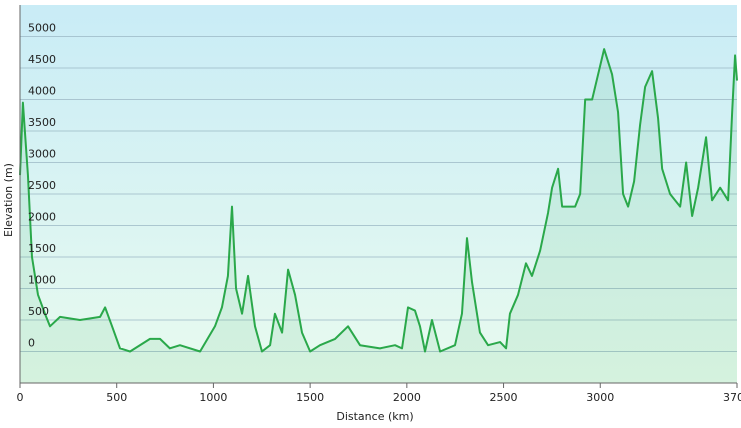 Image resolution: width=741 pixels, height=428 pixels. What do you see at coordinates (42, 122) in the screenshot?
I see `y-tick-label: 3500` at bounding box center [42, 122].